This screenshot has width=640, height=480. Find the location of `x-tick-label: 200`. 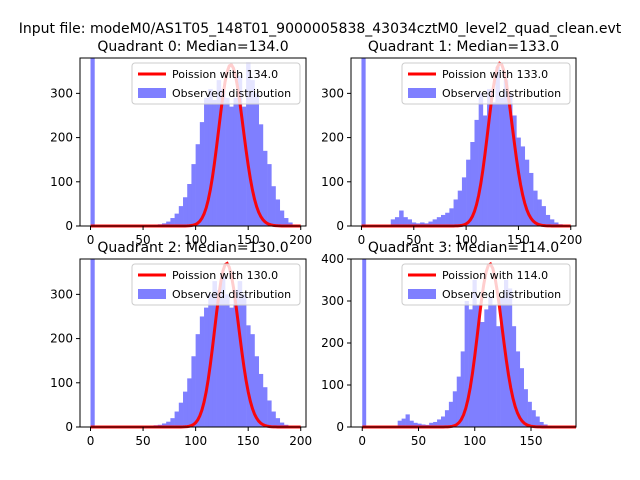

x-tick-label: 200 is located at coordinates (300, 240).